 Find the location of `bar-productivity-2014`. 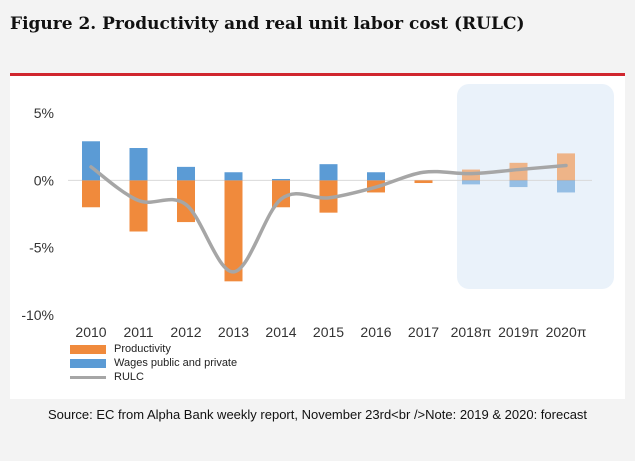

bar-productivity-2014 is located at coordinates (281, 194).